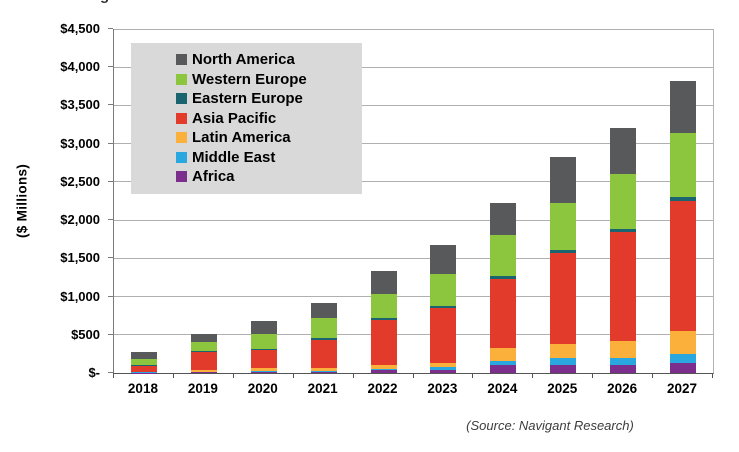 The image size is (739, 452). I want to click on segment-eastern-europe-2027, so click(683, 199).